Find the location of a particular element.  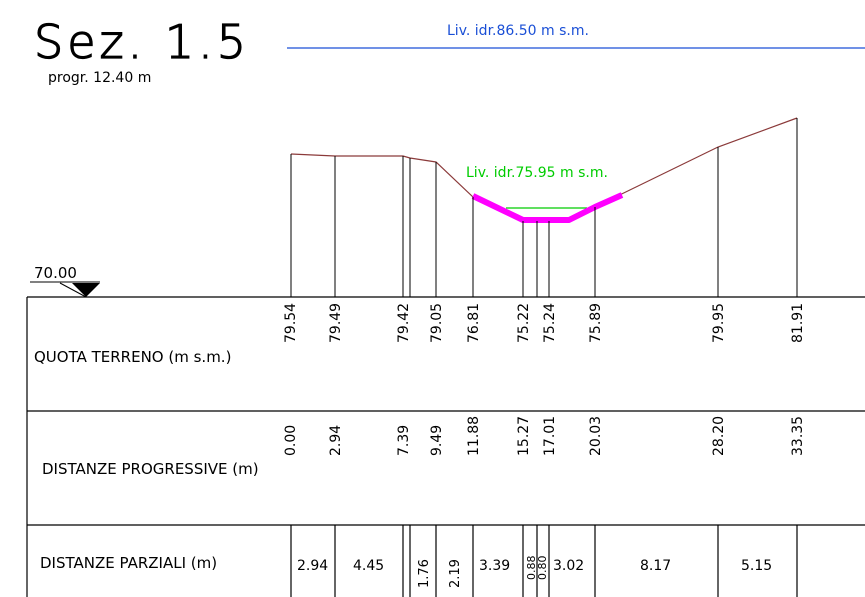

water-level-label: Liv. idr.75.95 m s.m. is located at coordinates (537, 173).